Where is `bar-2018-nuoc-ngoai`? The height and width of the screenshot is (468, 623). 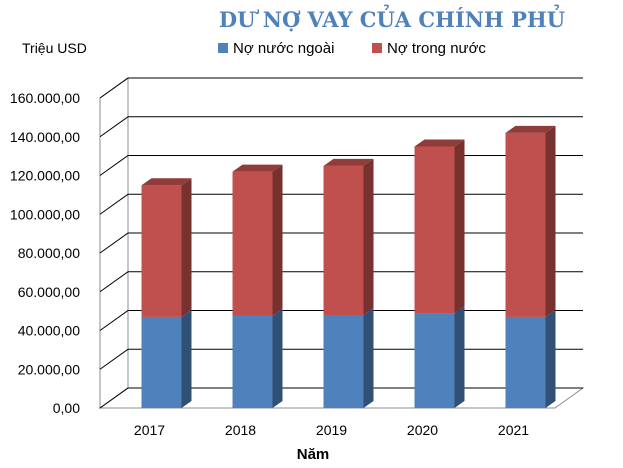
bar-2018-nuoc-ngoai is located at coordinates (257, 358).